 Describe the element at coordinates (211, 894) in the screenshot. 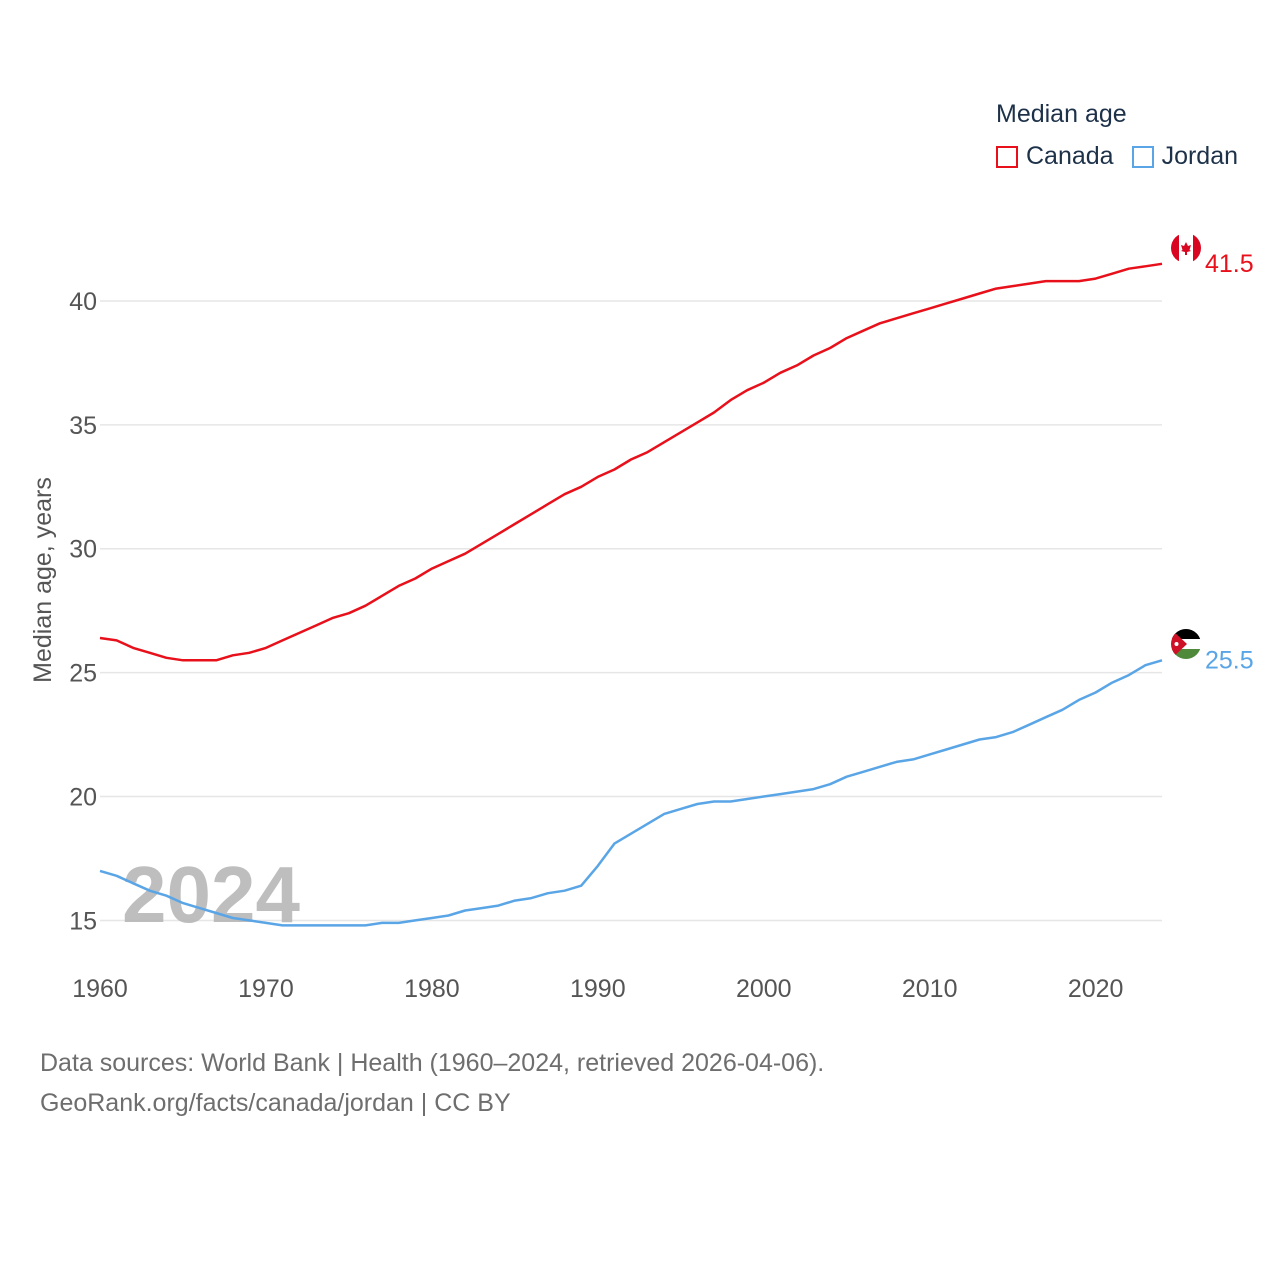

I see `year-watermark: 2024` at that location.